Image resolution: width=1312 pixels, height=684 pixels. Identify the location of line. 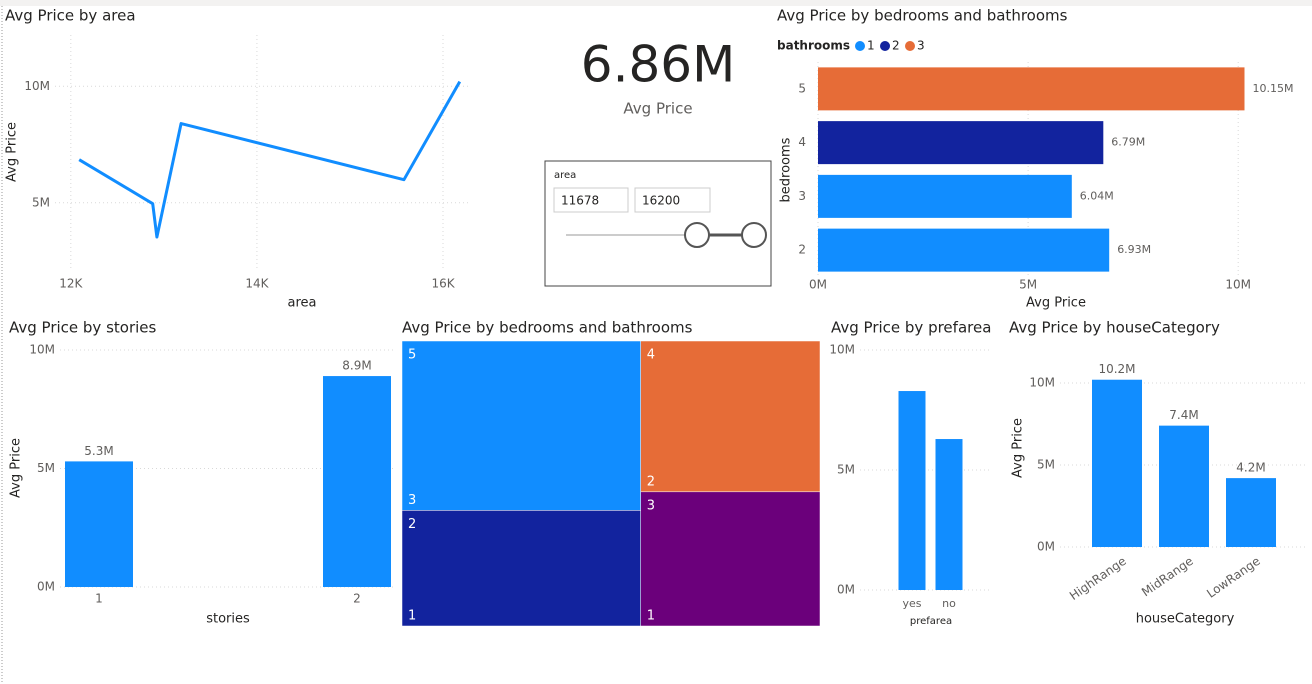
(270, 159).